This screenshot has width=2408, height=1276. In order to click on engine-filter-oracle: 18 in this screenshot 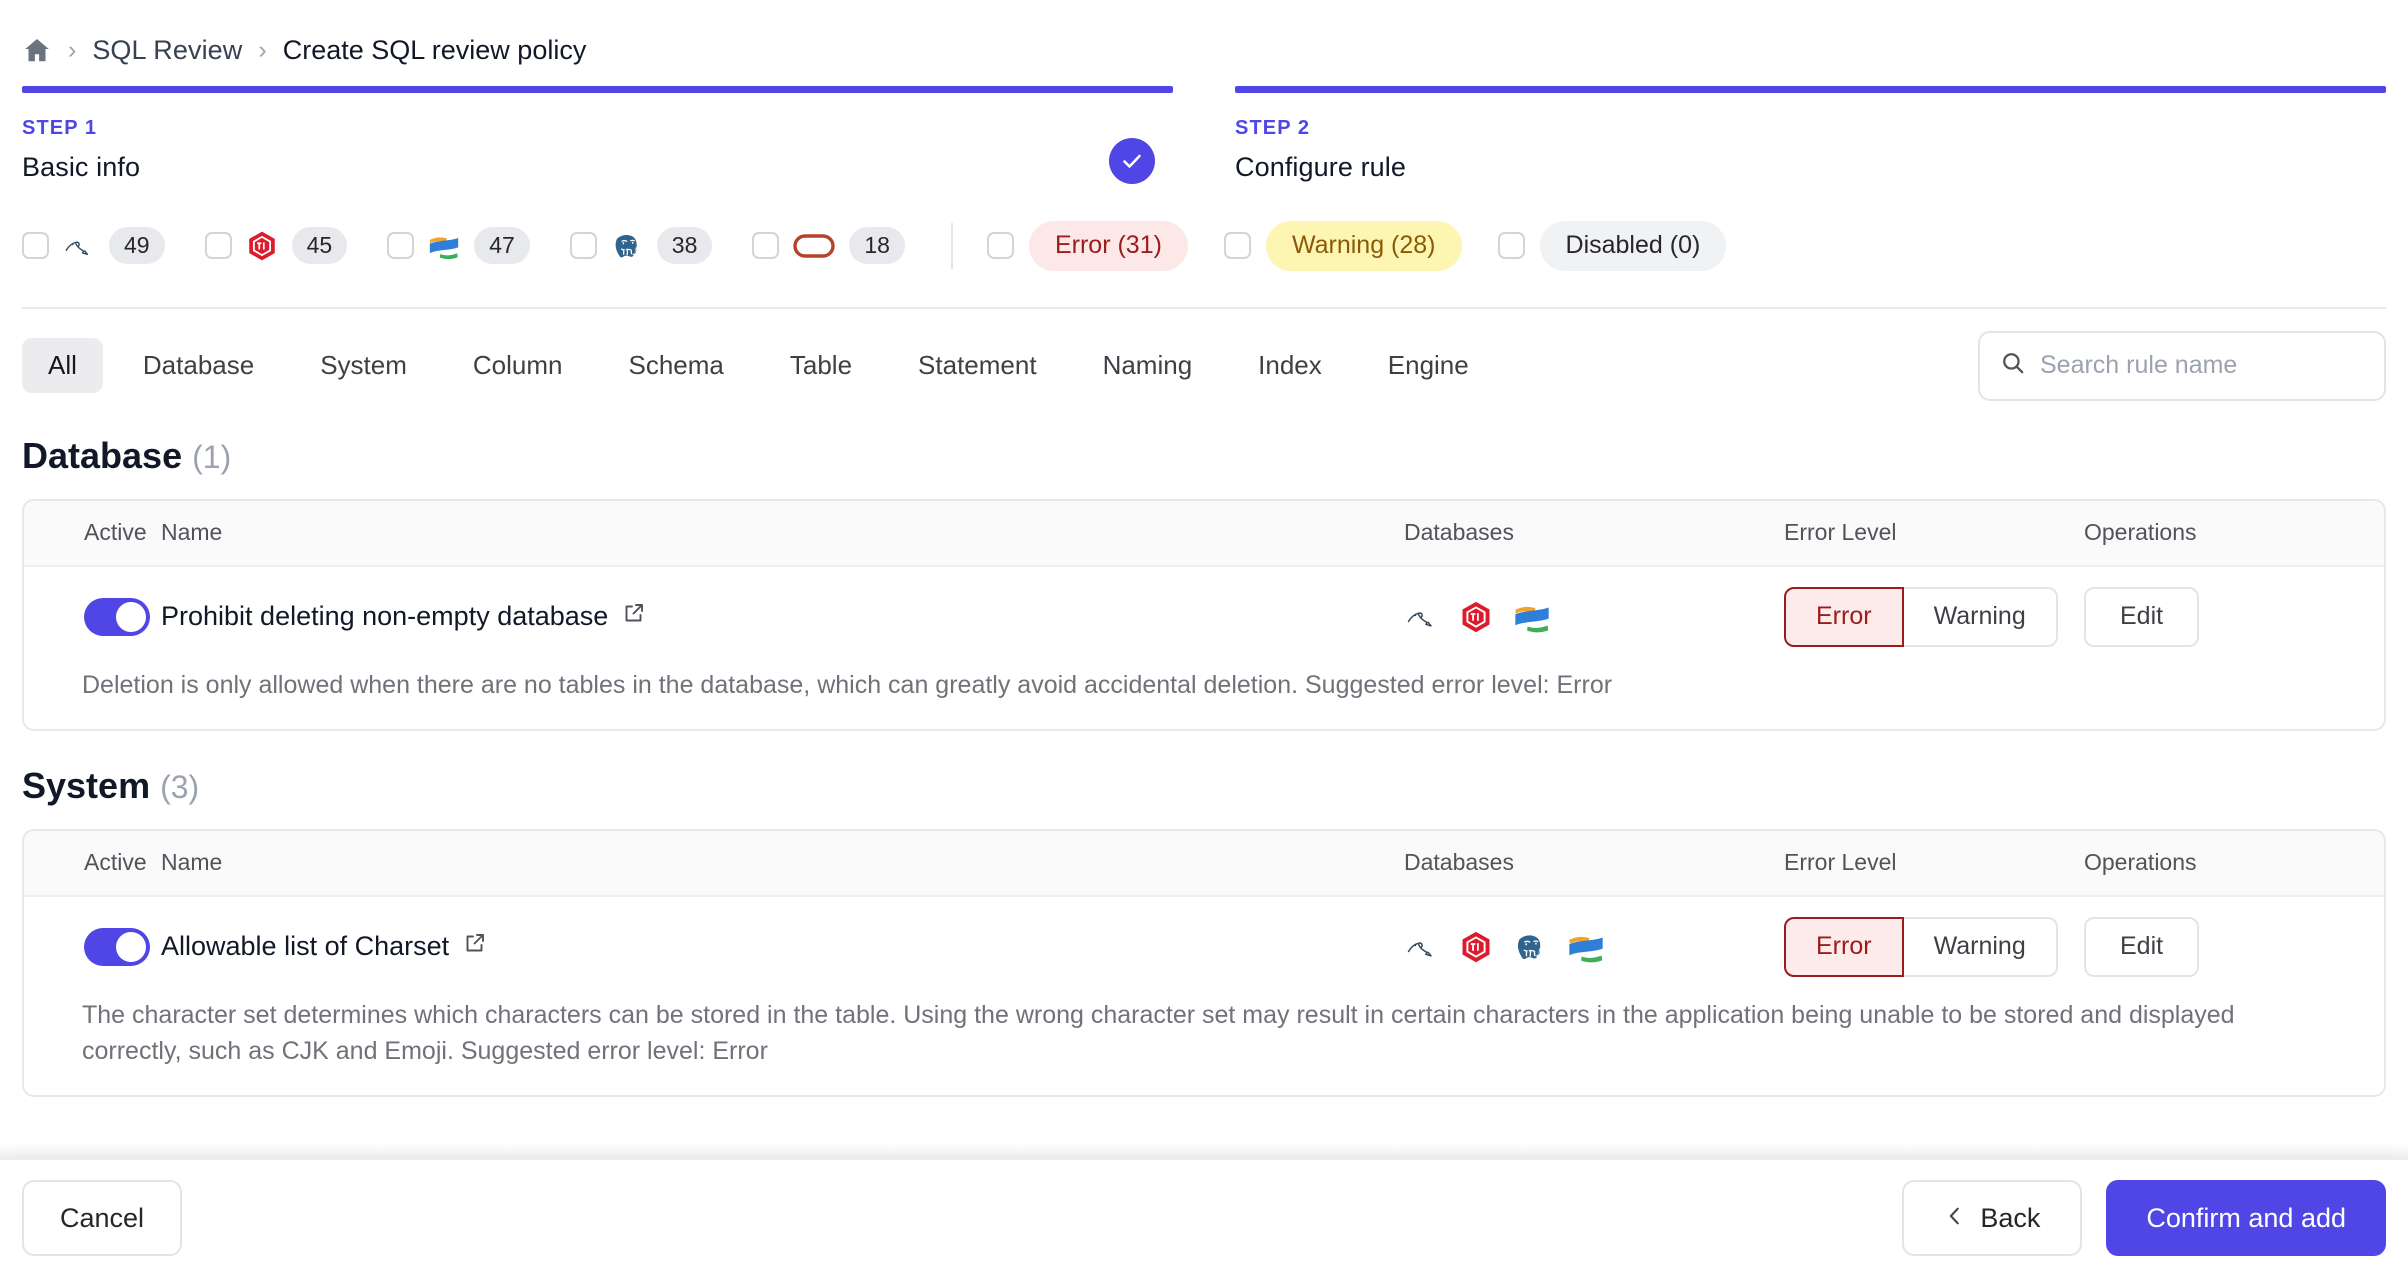, I will do `click(828, 246)`.